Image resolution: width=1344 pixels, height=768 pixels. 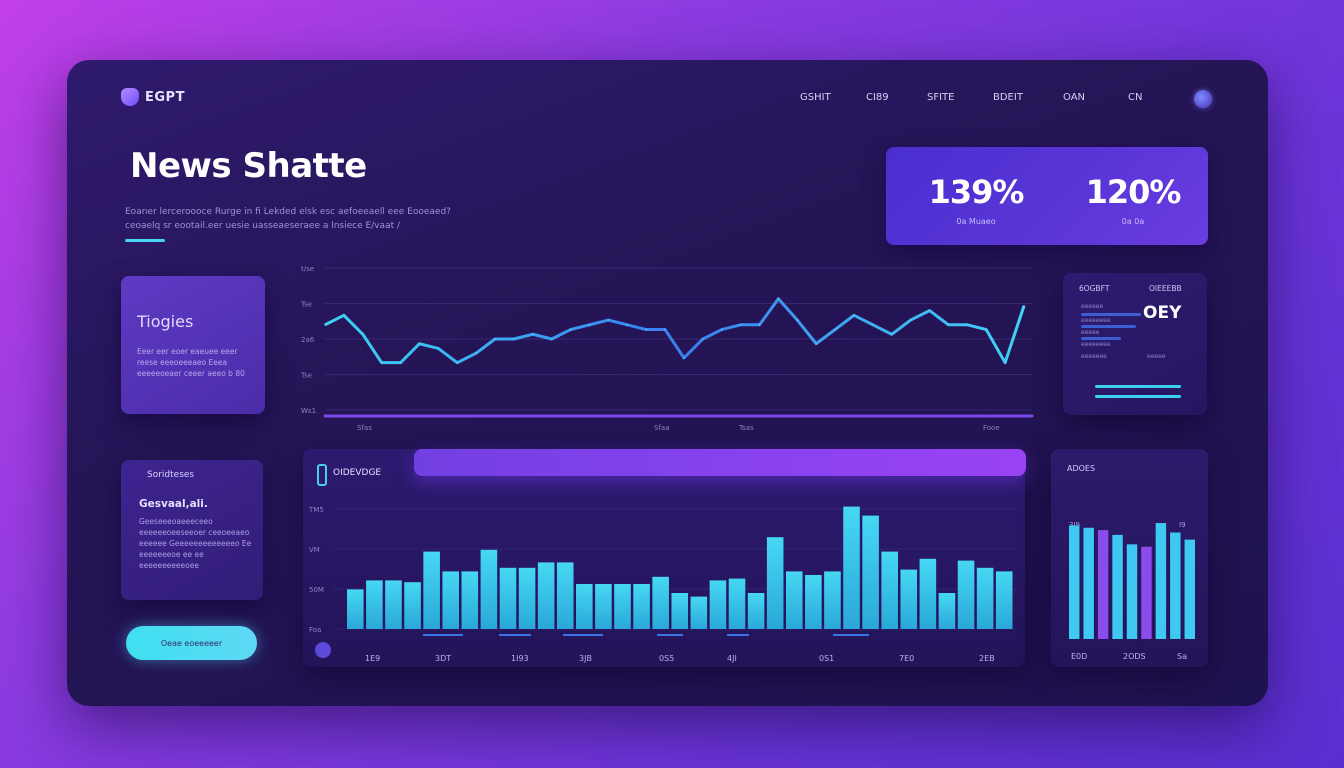 I want to click on metric-label-4: eeeeeeee, so click(x=1096, y=344).